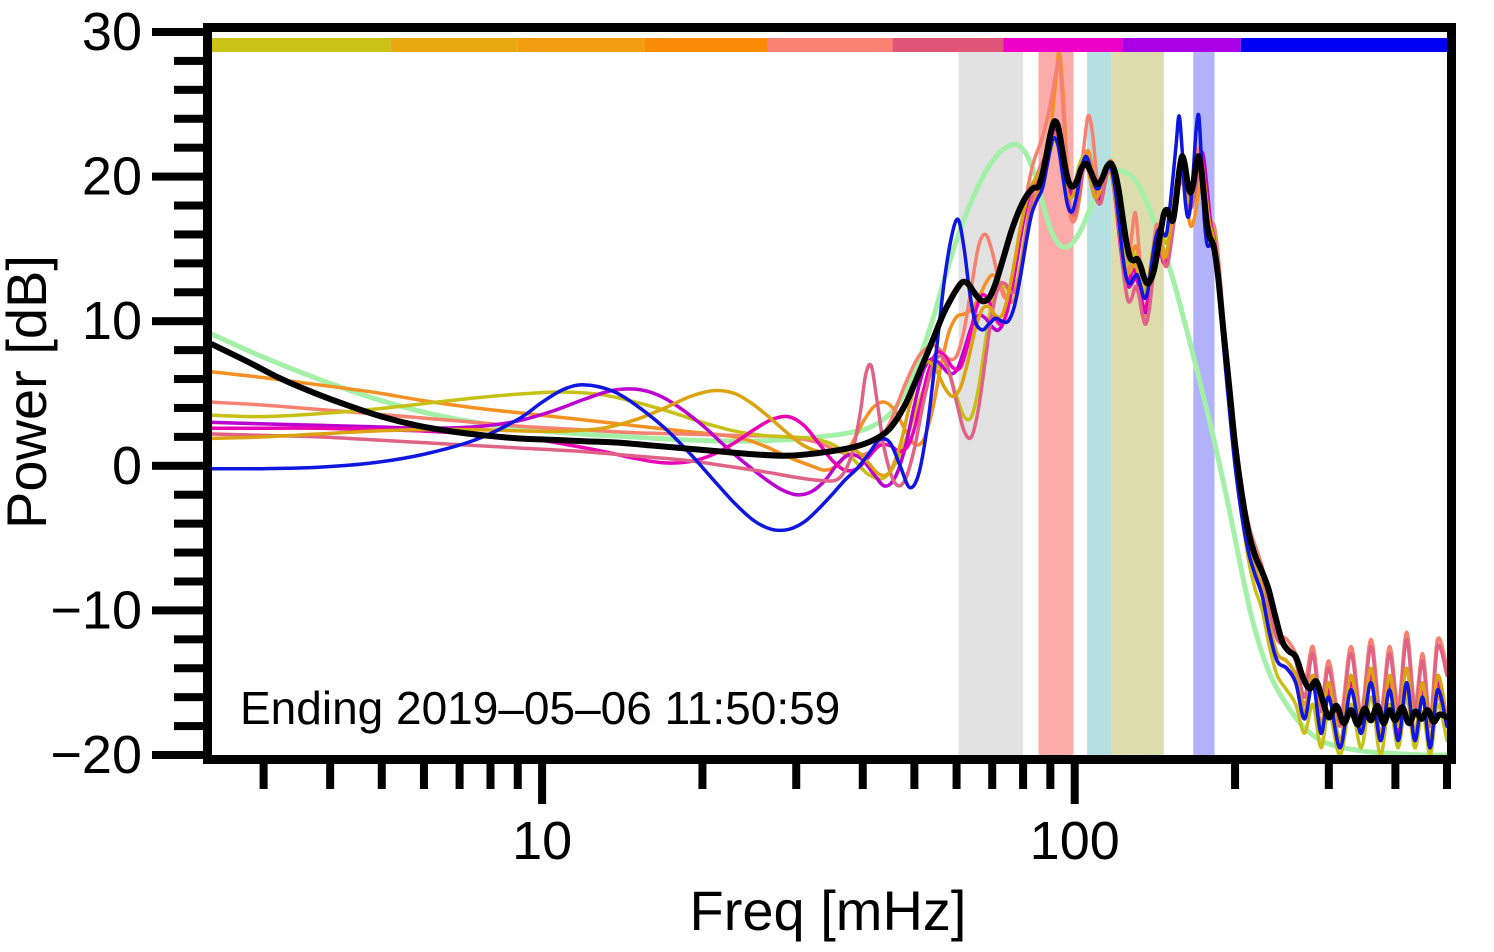 The image size is (1494, 952). Describe the element at coordinates (829, 759) in the screenshot. I see `x-axis-spine` at that location.